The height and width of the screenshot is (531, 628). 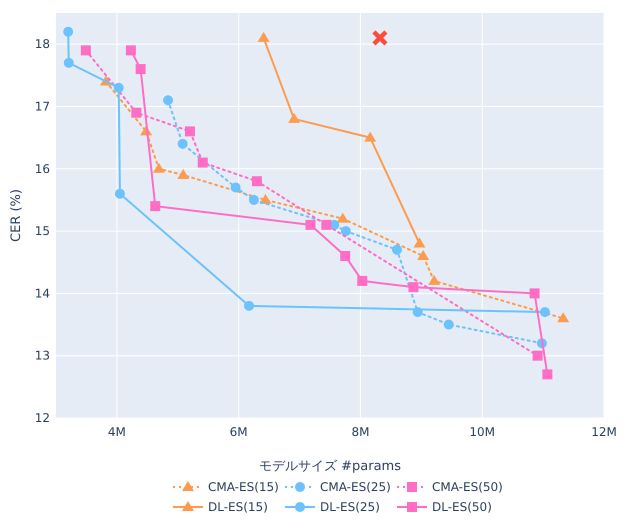 What do you see at coordinates (330, 466) in the screenshot?
I see `x-axis-title: モデルサイズ #params` at bounding box center [330, 466].